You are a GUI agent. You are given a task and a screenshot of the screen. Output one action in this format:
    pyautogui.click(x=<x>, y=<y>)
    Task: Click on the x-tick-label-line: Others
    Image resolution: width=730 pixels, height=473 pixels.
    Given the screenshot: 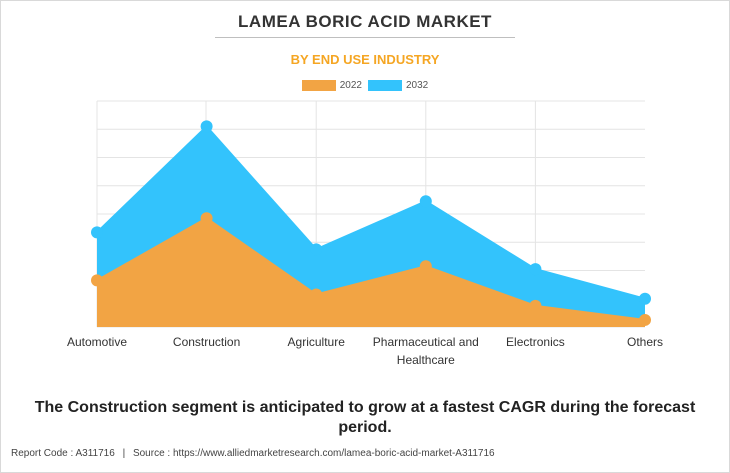 What is the action you would take?
    pyautogui.click(x=645, y=342)
    